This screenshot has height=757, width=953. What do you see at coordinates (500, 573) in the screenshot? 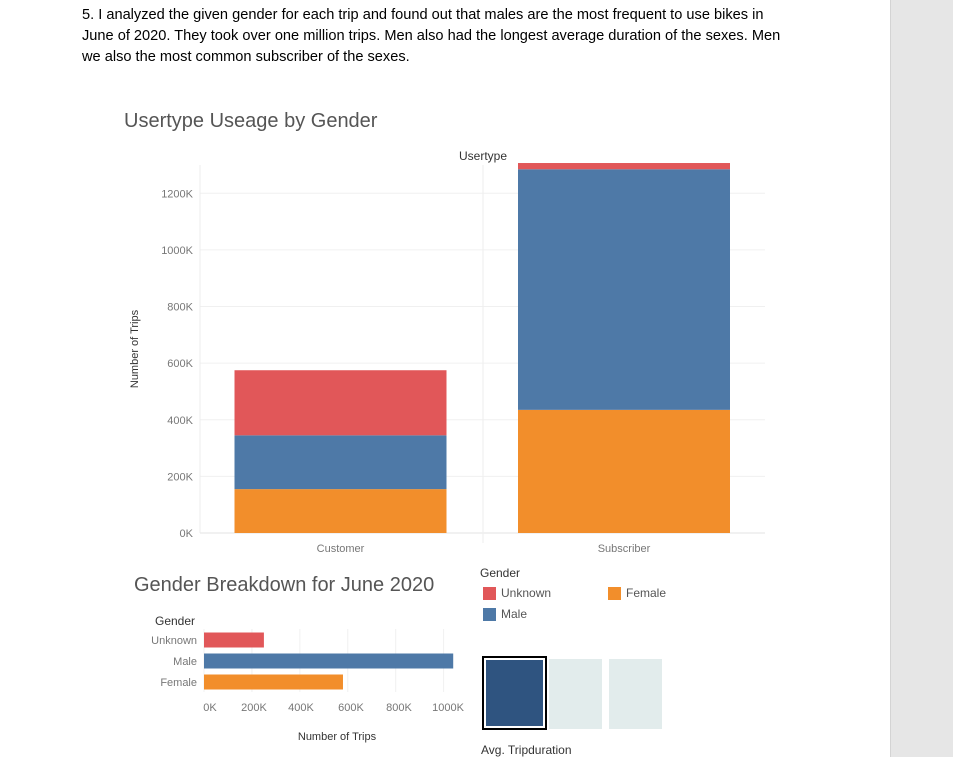
I see `legend-title: Gender` at bounding box center [500, 573].